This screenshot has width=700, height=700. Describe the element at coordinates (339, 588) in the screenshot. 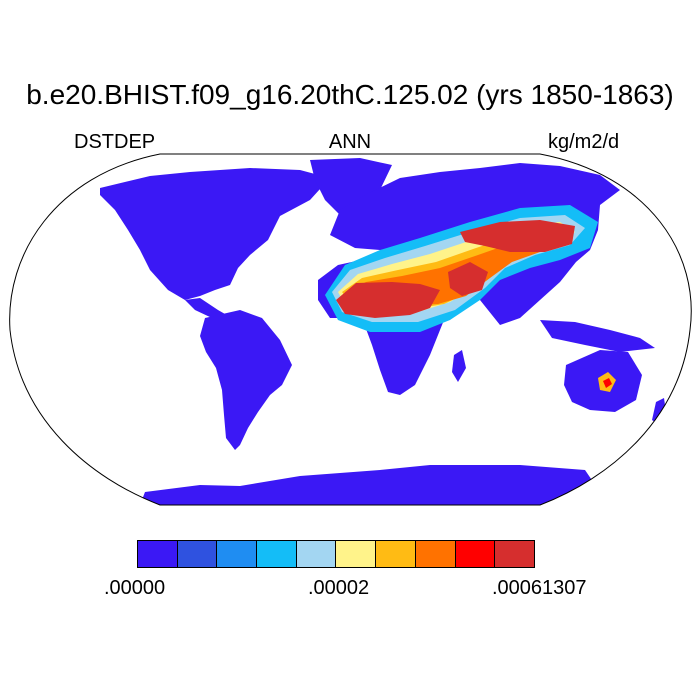

I see `colorbar-tick-mid: .00002` at that location.